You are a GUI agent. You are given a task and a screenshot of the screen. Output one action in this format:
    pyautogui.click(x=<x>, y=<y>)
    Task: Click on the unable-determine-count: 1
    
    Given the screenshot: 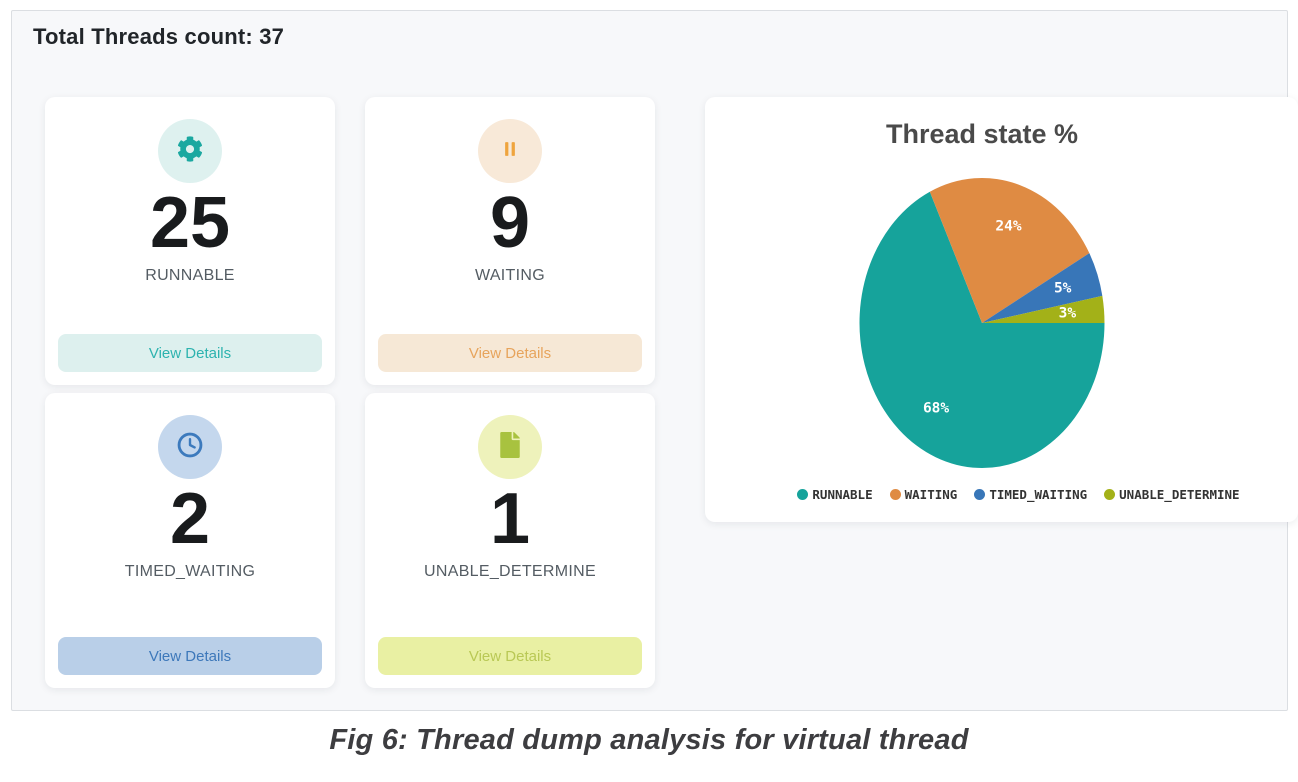 What is the action you would take?
    pyautogui.click(x=510, y=519)
    